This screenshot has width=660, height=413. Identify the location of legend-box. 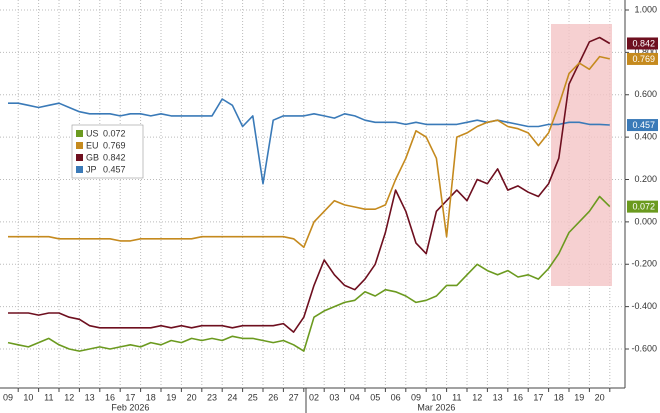
(107, 151).